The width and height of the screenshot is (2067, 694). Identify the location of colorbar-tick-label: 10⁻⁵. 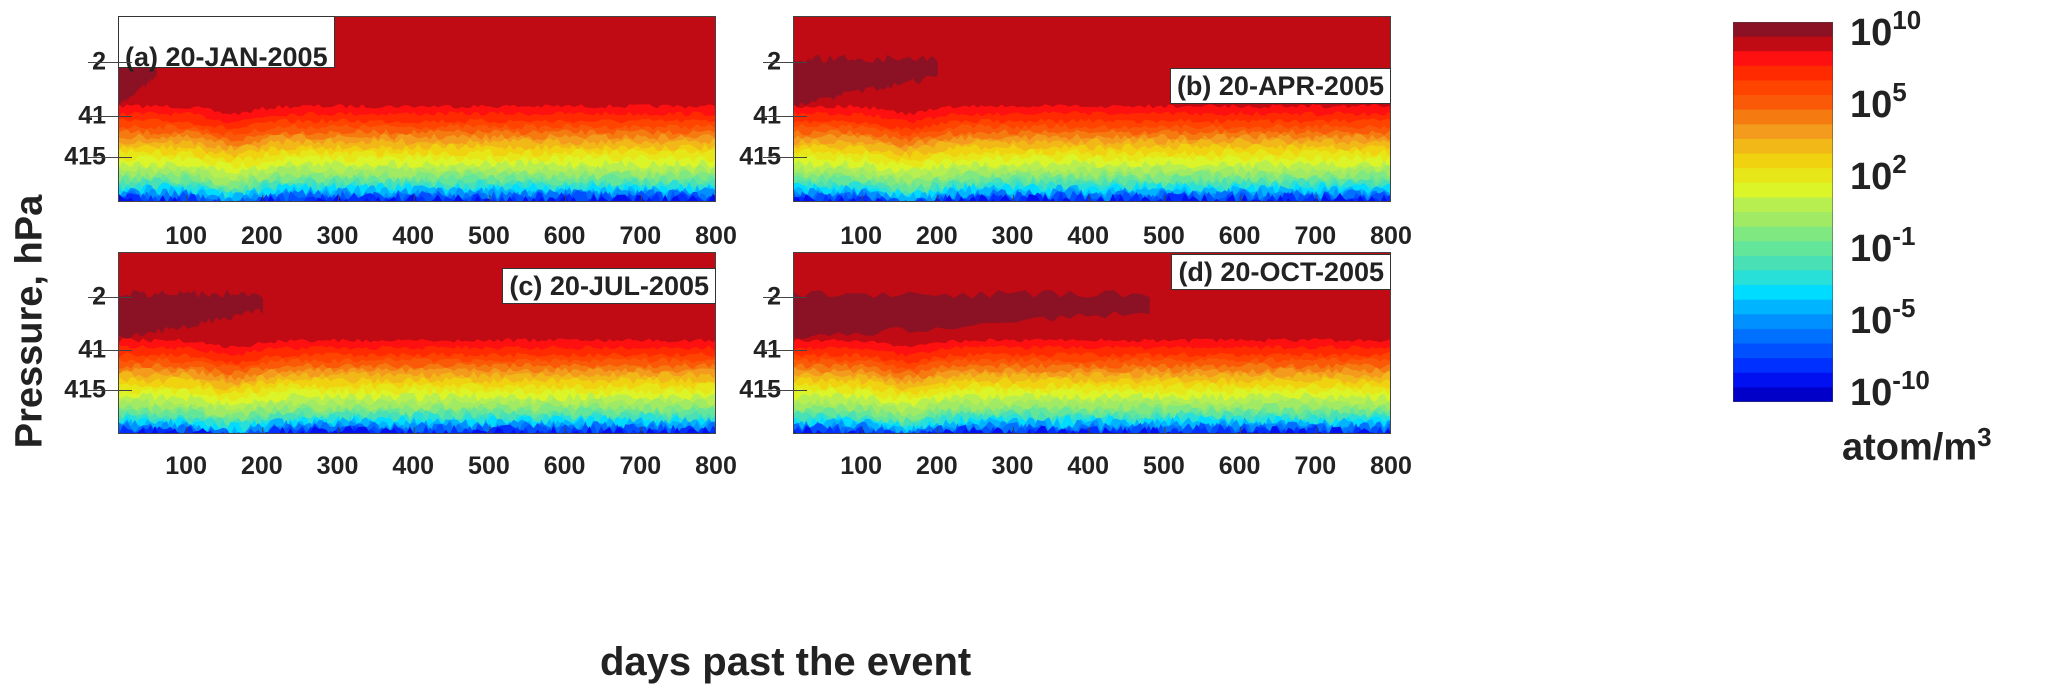
(1882, 318).